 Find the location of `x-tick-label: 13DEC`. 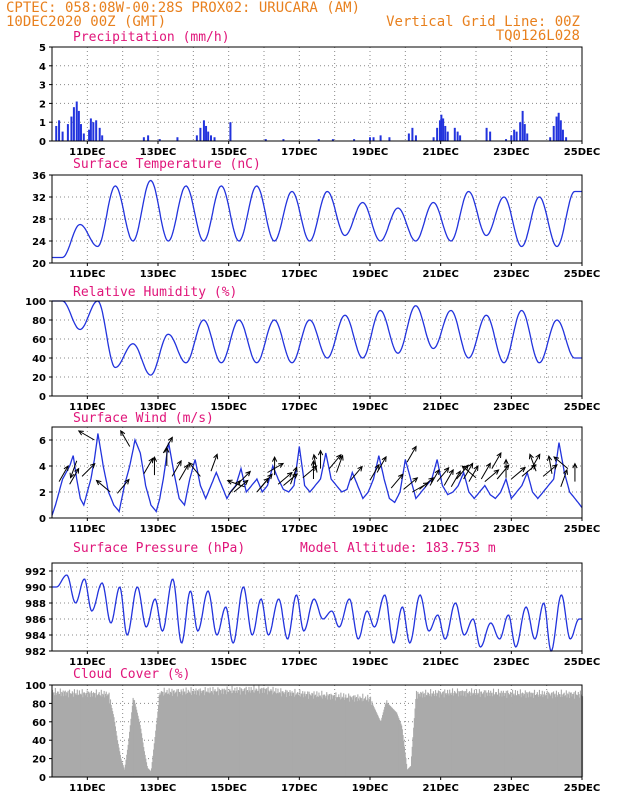

x-tick-label: 13DEC is located at coordinates (158, 152).